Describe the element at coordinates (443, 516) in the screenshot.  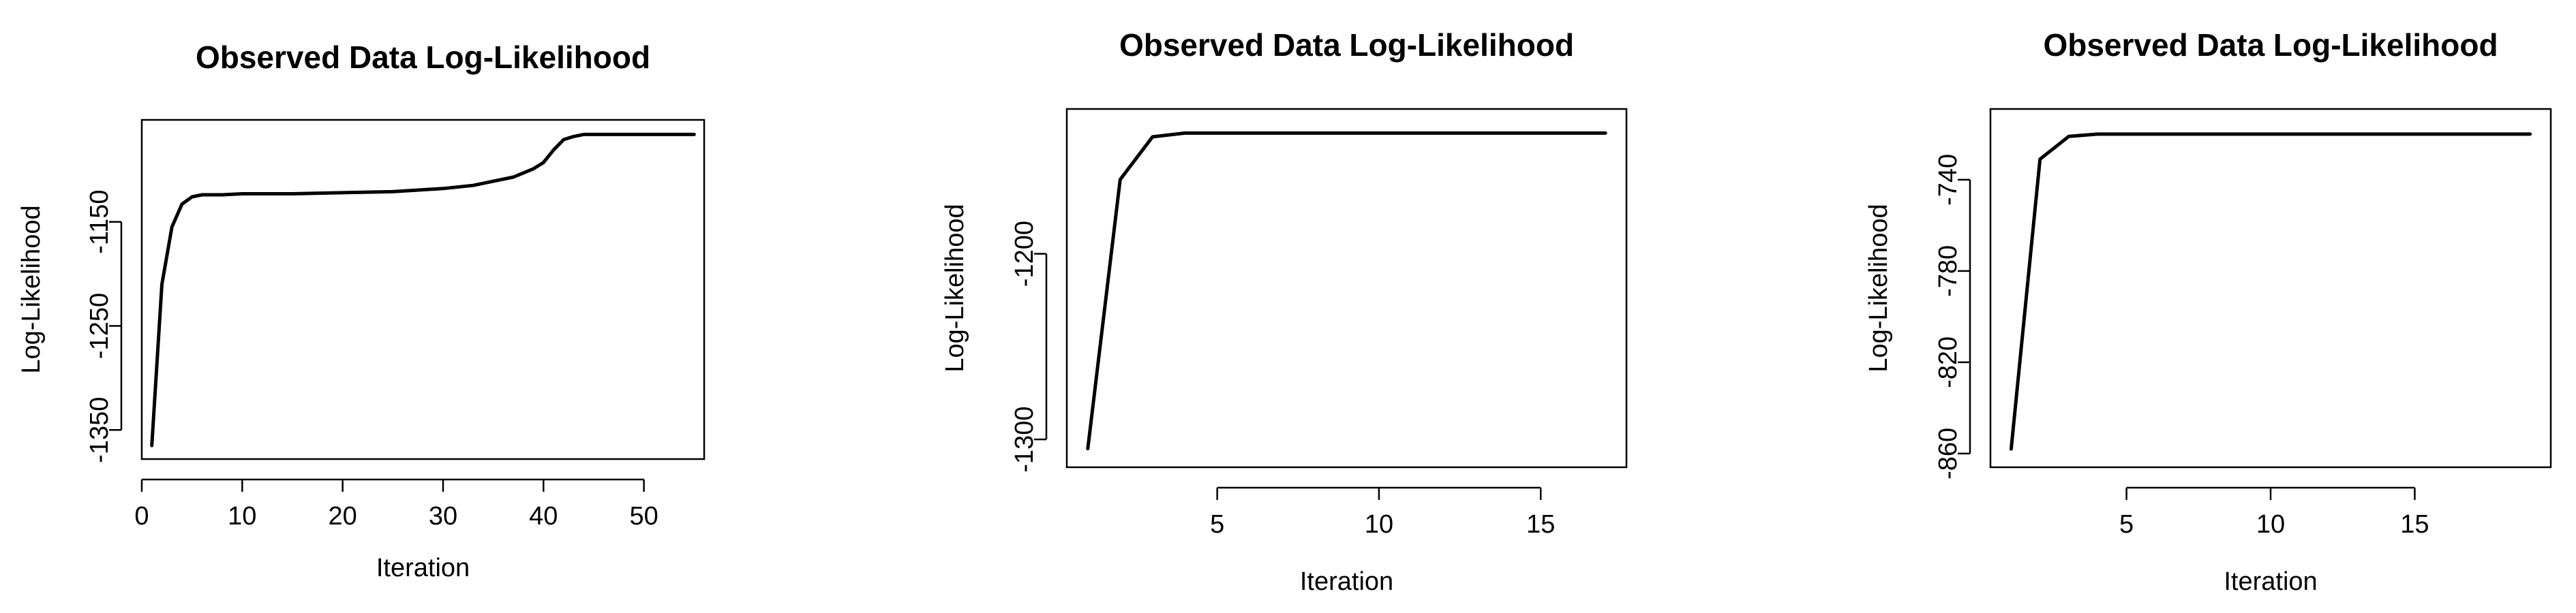
I see `x-tick-label: 30` at that location.